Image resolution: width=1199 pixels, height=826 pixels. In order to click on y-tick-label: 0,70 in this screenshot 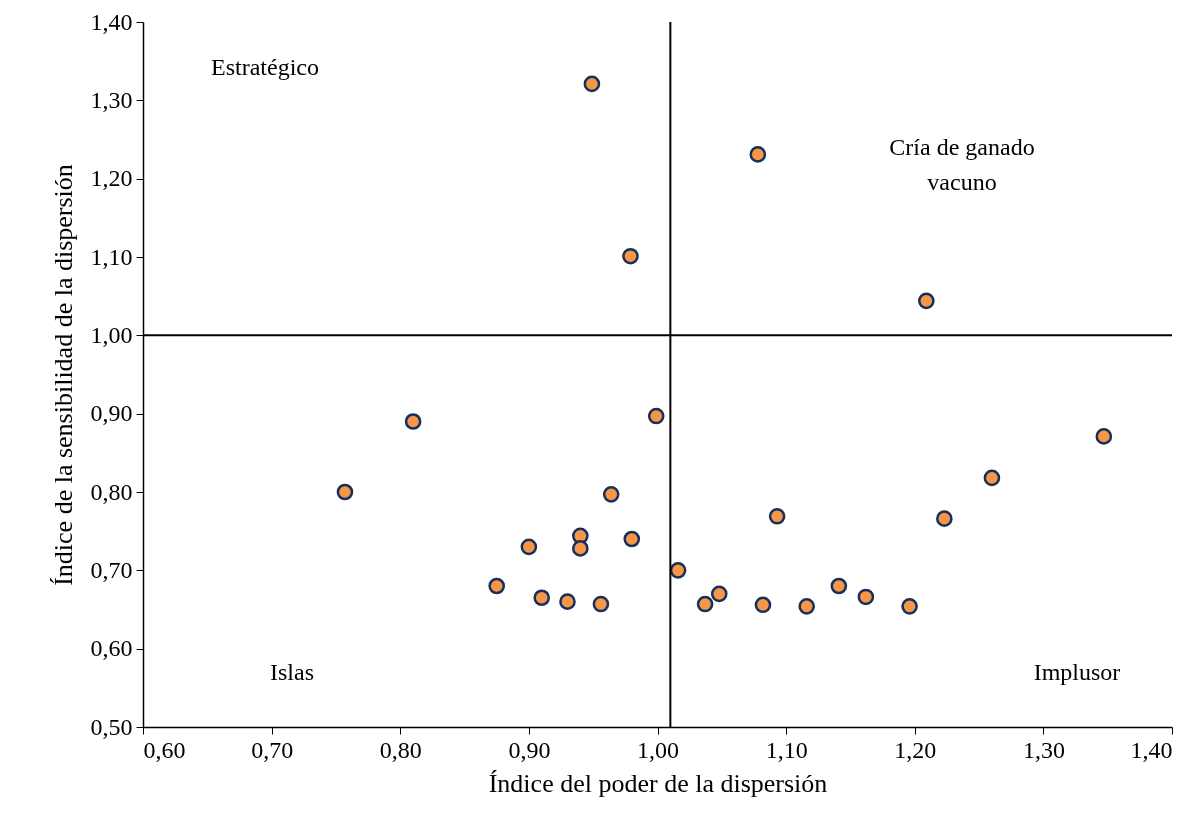, I will do `click(111, 569)`.